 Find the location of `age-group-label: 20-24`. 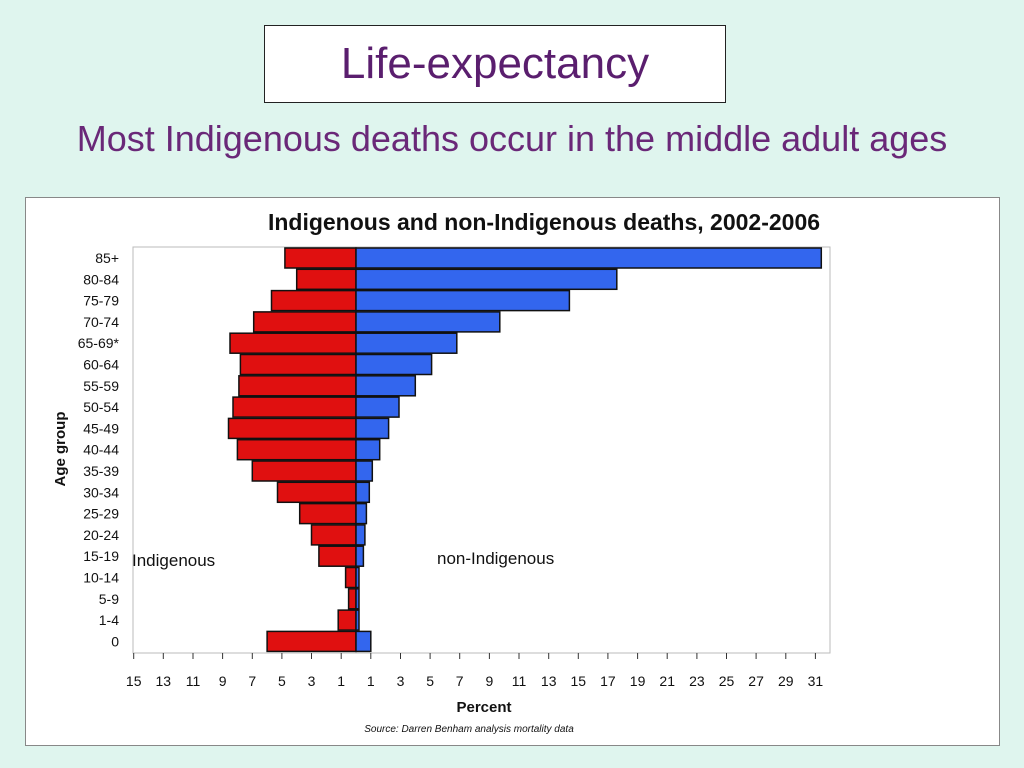

age-group-label: 20-24 is located at coordinates (101, 535).